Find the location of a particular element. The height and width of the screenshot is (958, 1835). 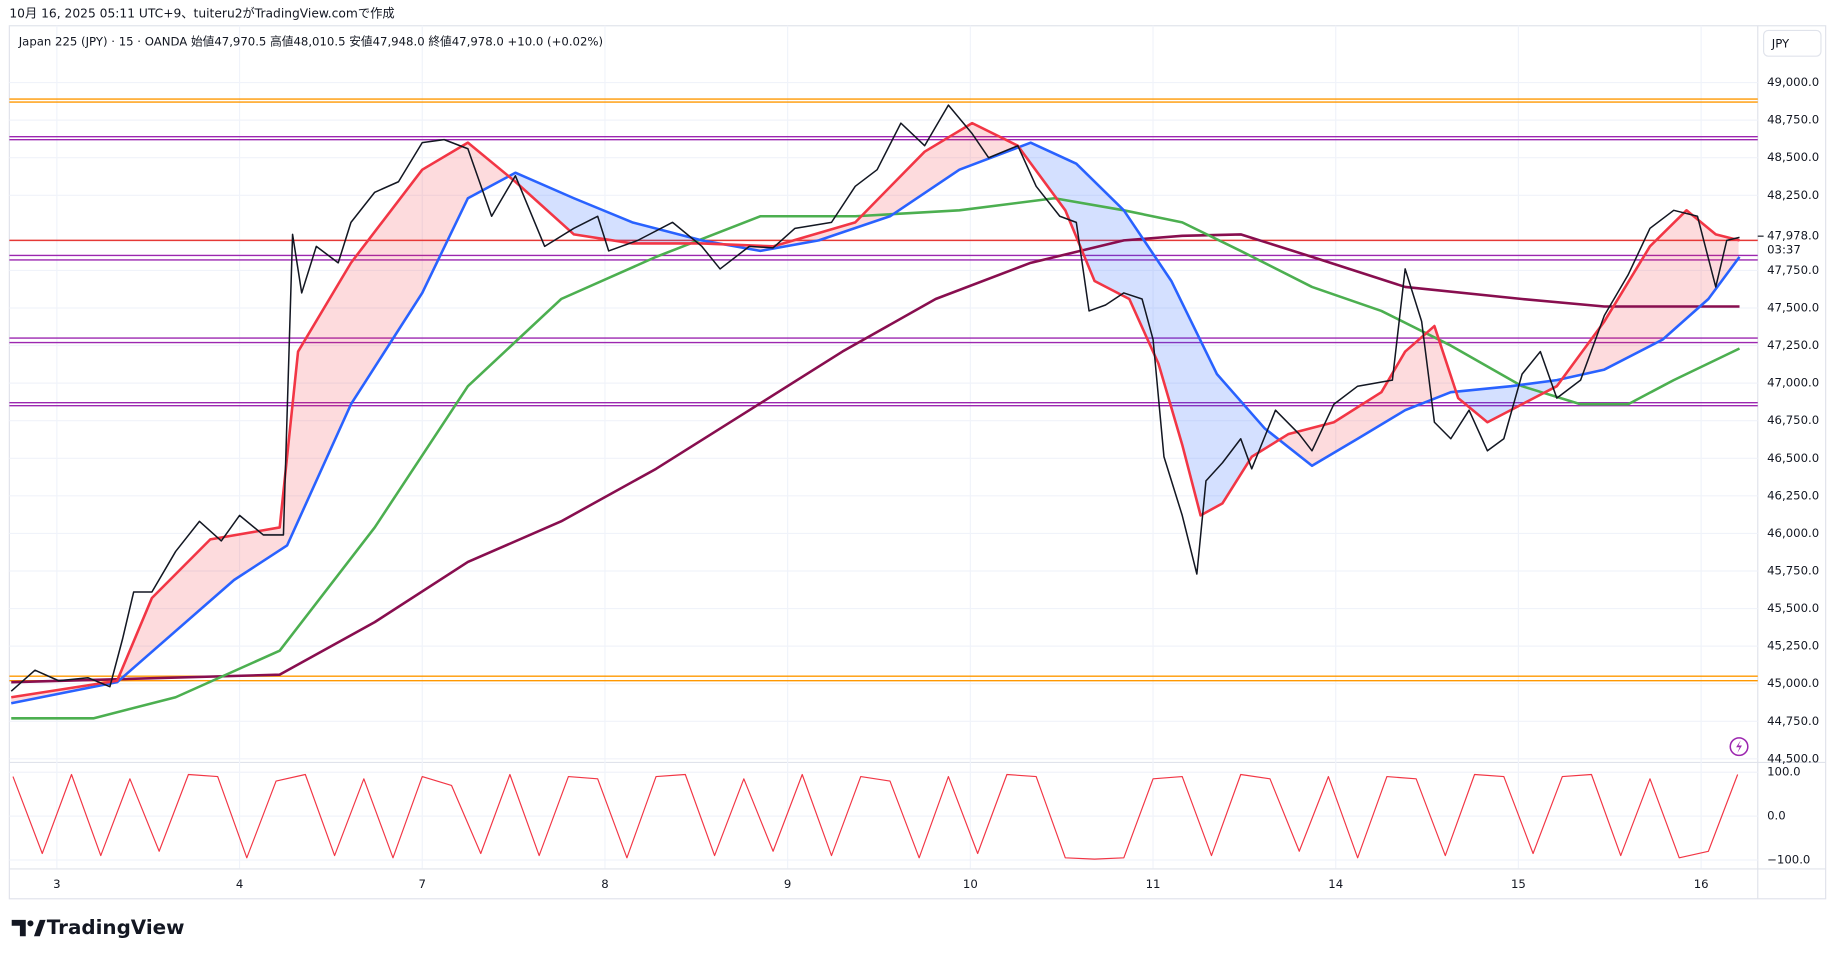

y-tick-label: 44,750.0 is located at coordinates (1793, 721).